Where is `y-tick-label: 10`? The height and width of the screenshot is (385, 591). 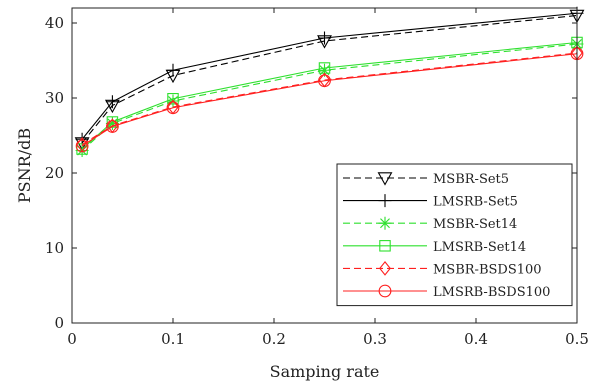 y-tick-label: 10 is located at coordinates (54, 248).